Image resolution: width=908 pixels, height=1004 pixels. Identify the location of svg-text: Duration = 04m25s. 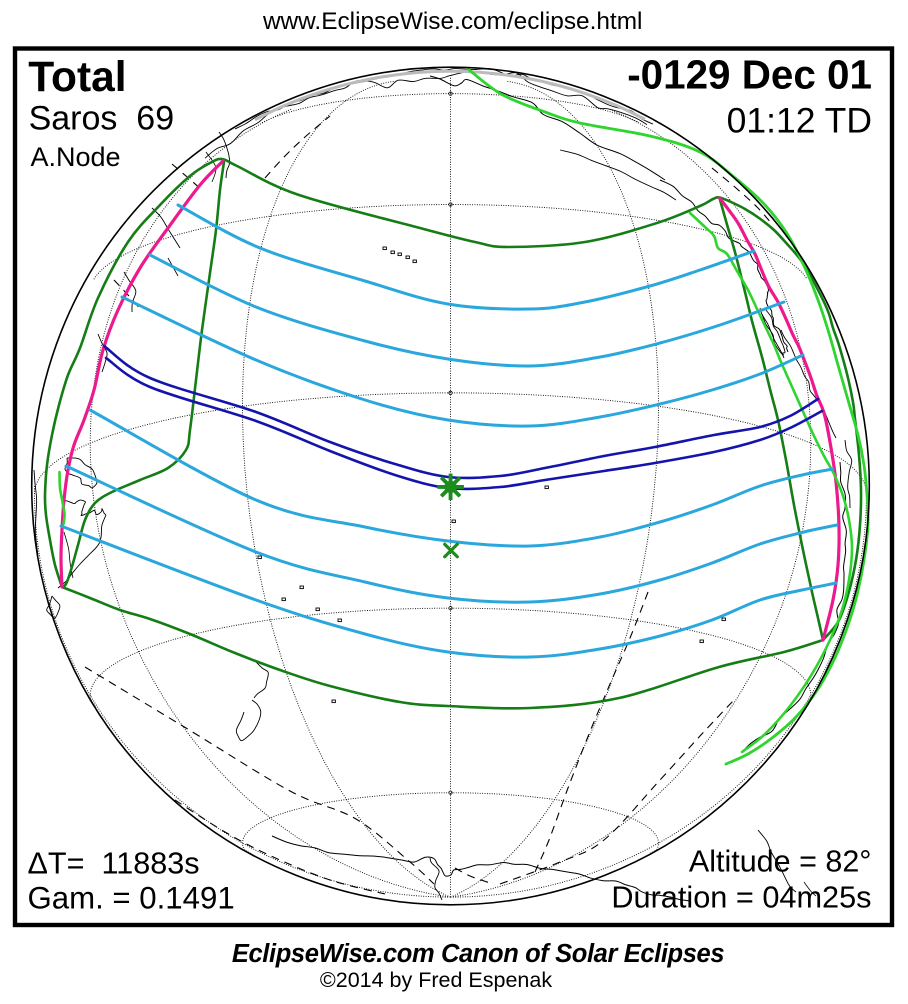
(741, 897).